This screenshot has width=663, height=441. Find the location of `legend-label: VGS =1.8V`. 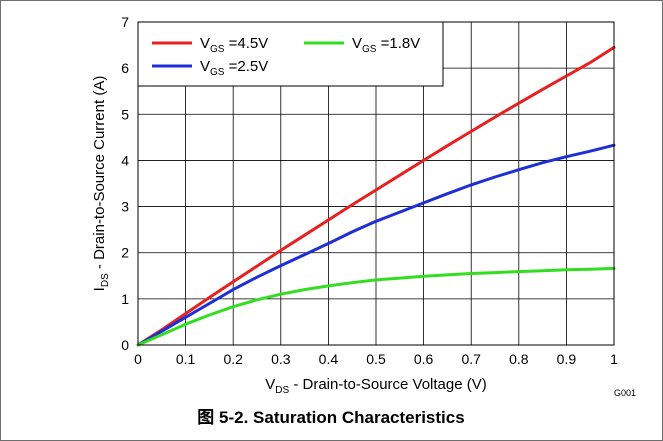

legend-label: VGS =1.8V is located at coordinates (386, 45).